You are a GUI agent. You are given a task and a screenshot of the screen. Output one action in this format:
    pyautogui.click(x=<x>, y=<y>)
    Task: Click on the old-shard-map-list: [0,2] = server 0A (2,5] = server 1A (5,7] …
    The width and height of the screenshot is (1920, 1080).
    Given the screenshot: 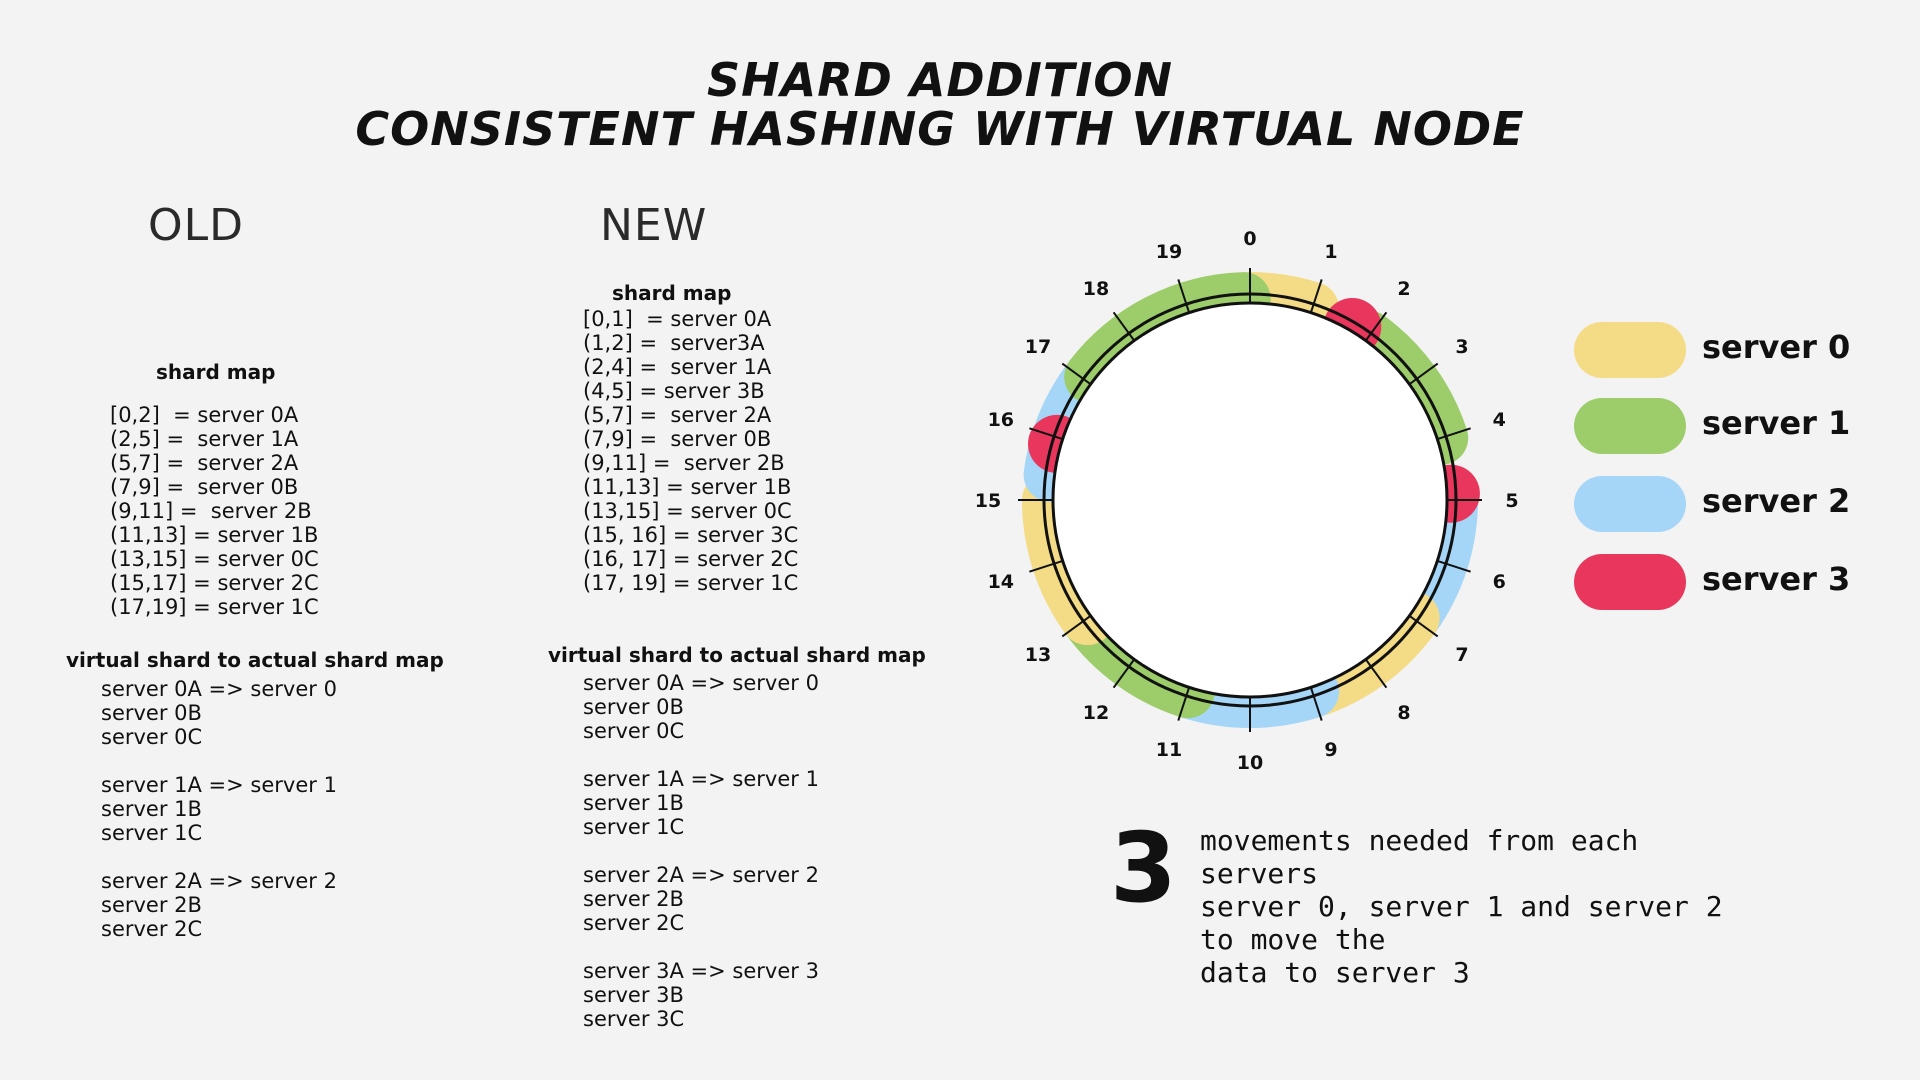 What is the action you would take?
    pyautogui.click(x=214, y=511)
    